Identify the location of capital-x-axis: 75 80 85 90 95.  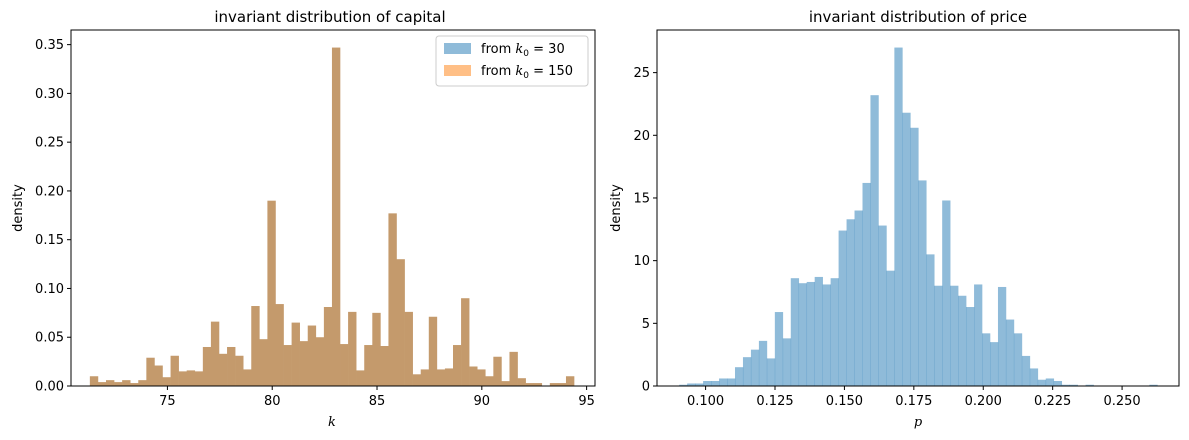
(377, 397).